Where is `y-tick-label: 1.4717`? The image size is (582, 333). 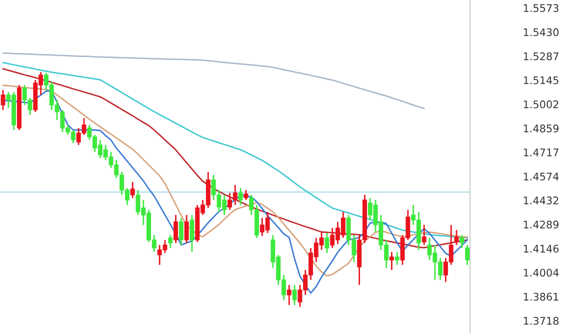
y-tick-label: 1.4717 is located at coordinates (541, 152).